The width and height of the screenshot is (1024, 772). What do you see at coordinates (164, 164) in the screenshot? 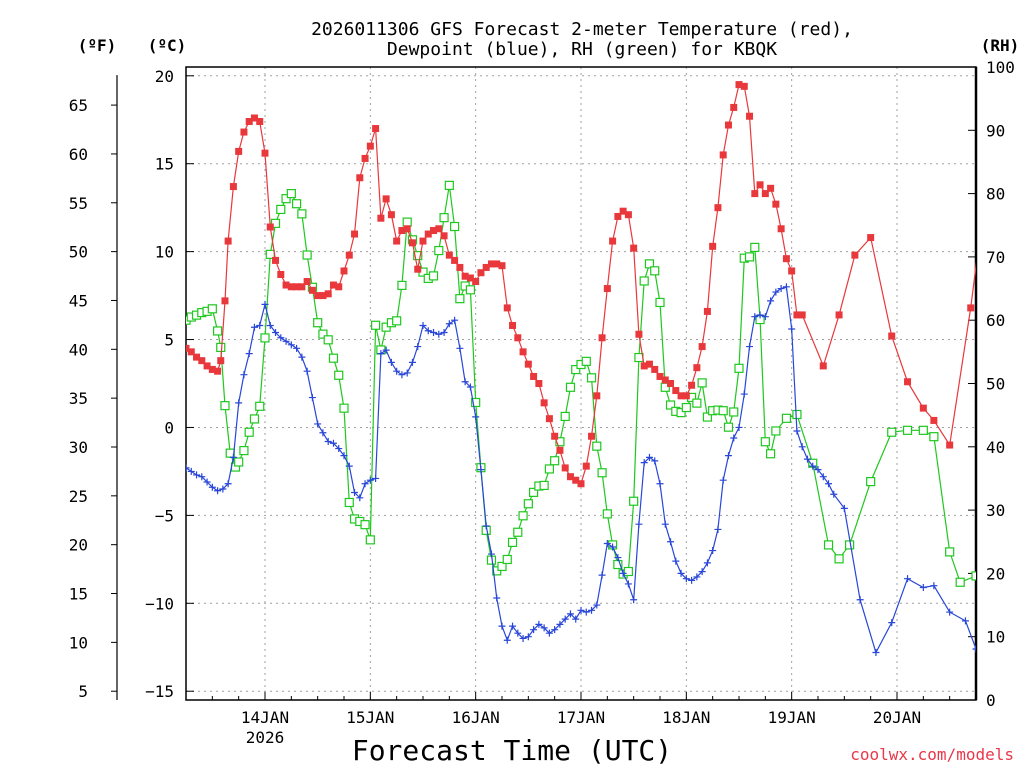
I see `celsius-tick-label: 15` at bounding box center [164, 164].